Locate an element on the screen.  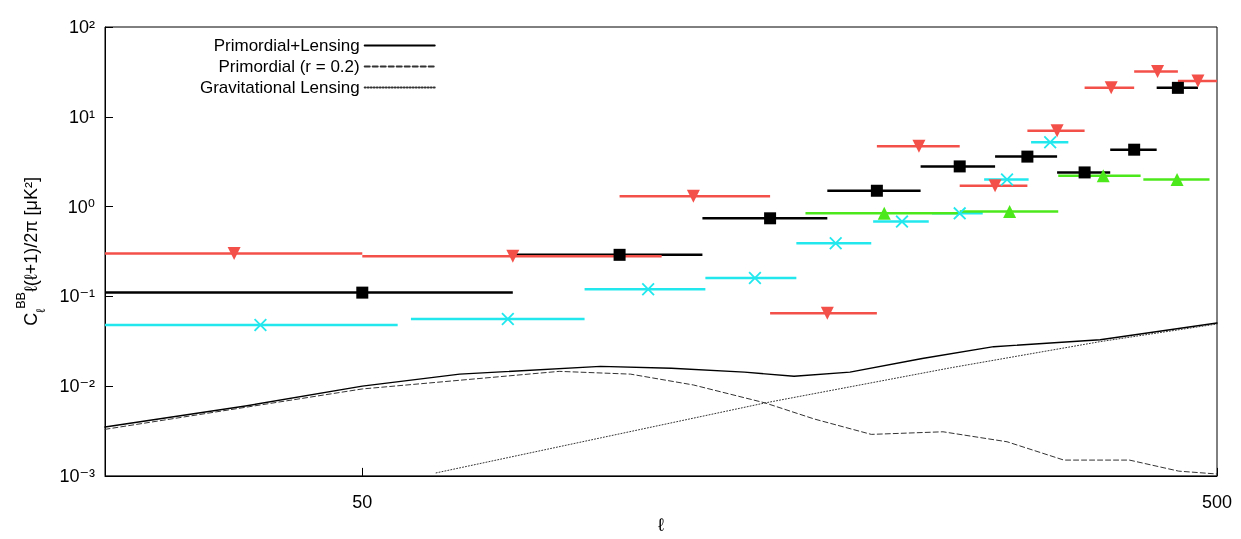
y-tick-label: 10⁻¹ is located at coordinates (77, 296).